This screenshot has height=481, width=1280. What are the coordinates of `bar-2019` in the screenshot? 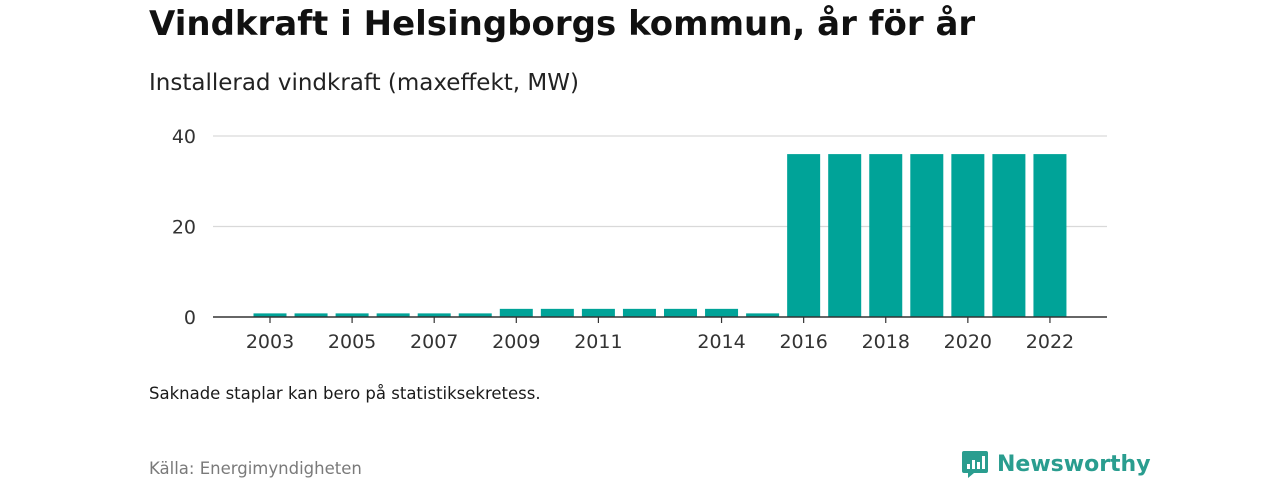 It's located at (927, 235).